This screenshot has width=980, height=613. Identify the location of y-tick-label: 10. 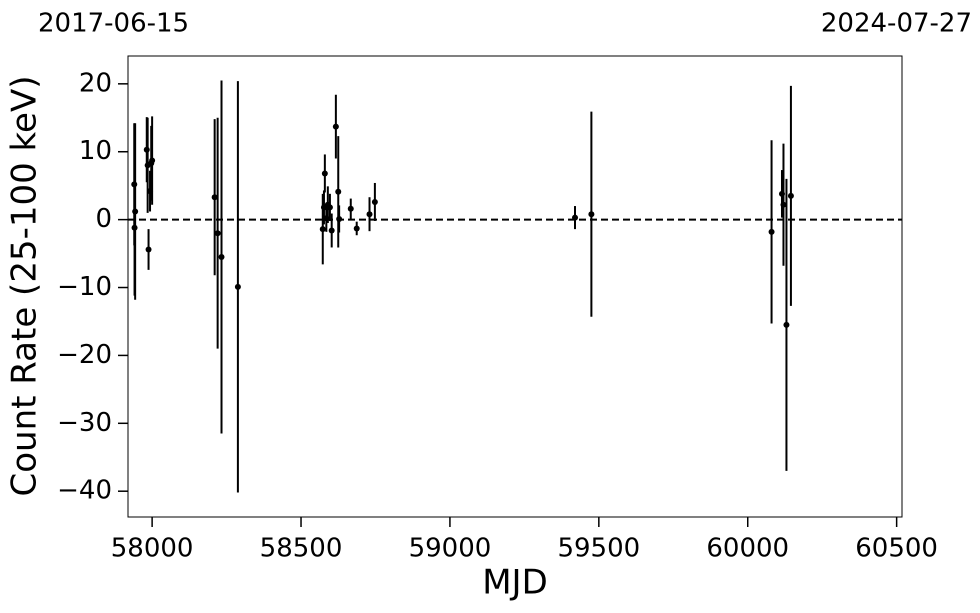
(95, 151).